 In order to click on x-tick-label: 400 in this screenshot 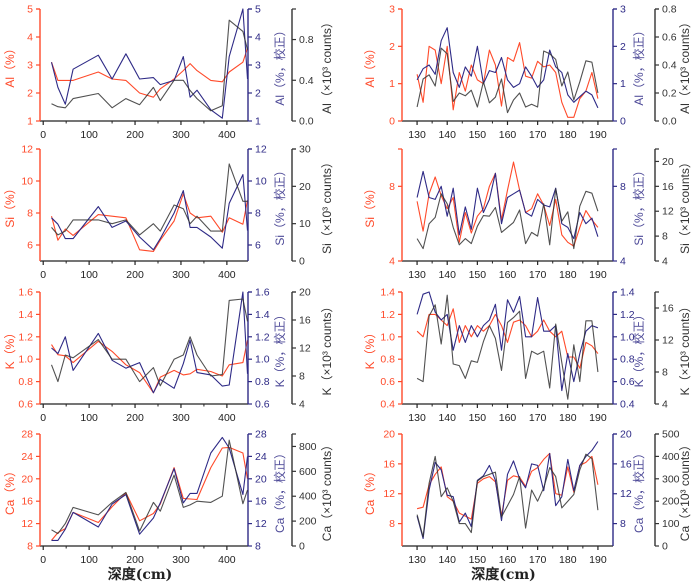, I will do `click(227, 275)`.